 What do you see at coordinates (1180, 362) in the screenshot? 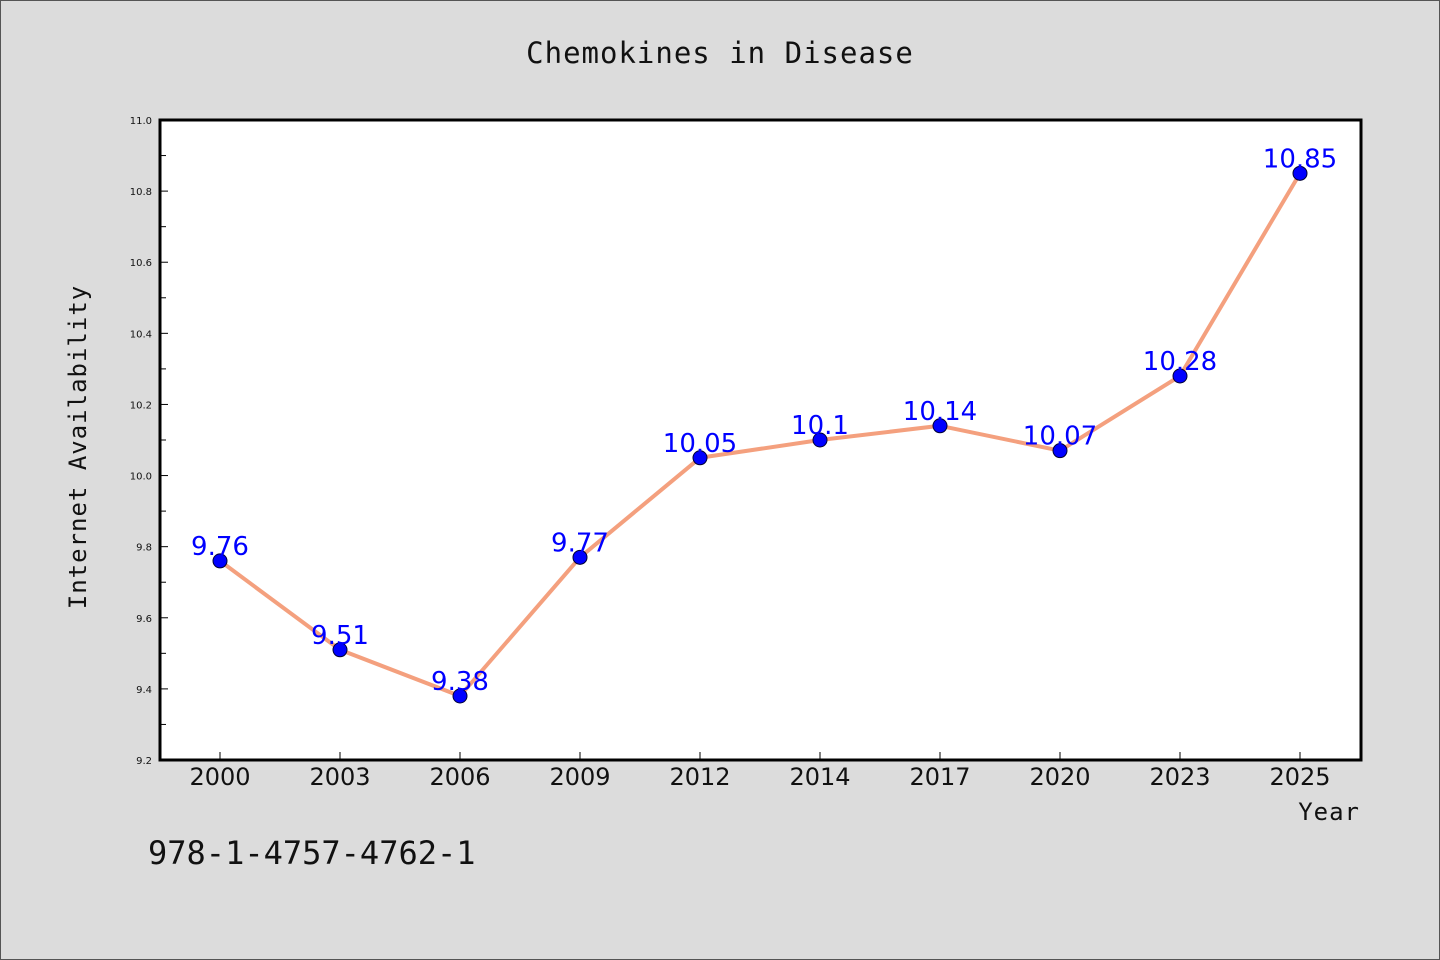
I see `data-label: 10.28` at bounding box center [1180, 362].